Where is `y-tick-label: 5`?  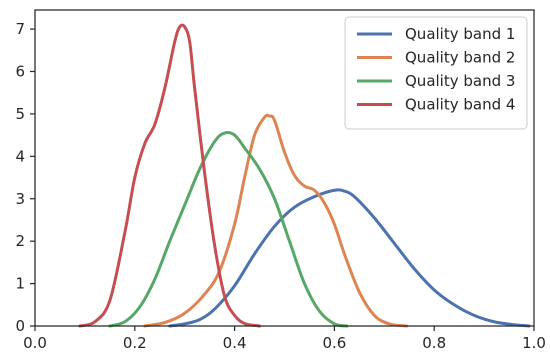 y-tick-label: 5 is located at coordinates (20, 114).